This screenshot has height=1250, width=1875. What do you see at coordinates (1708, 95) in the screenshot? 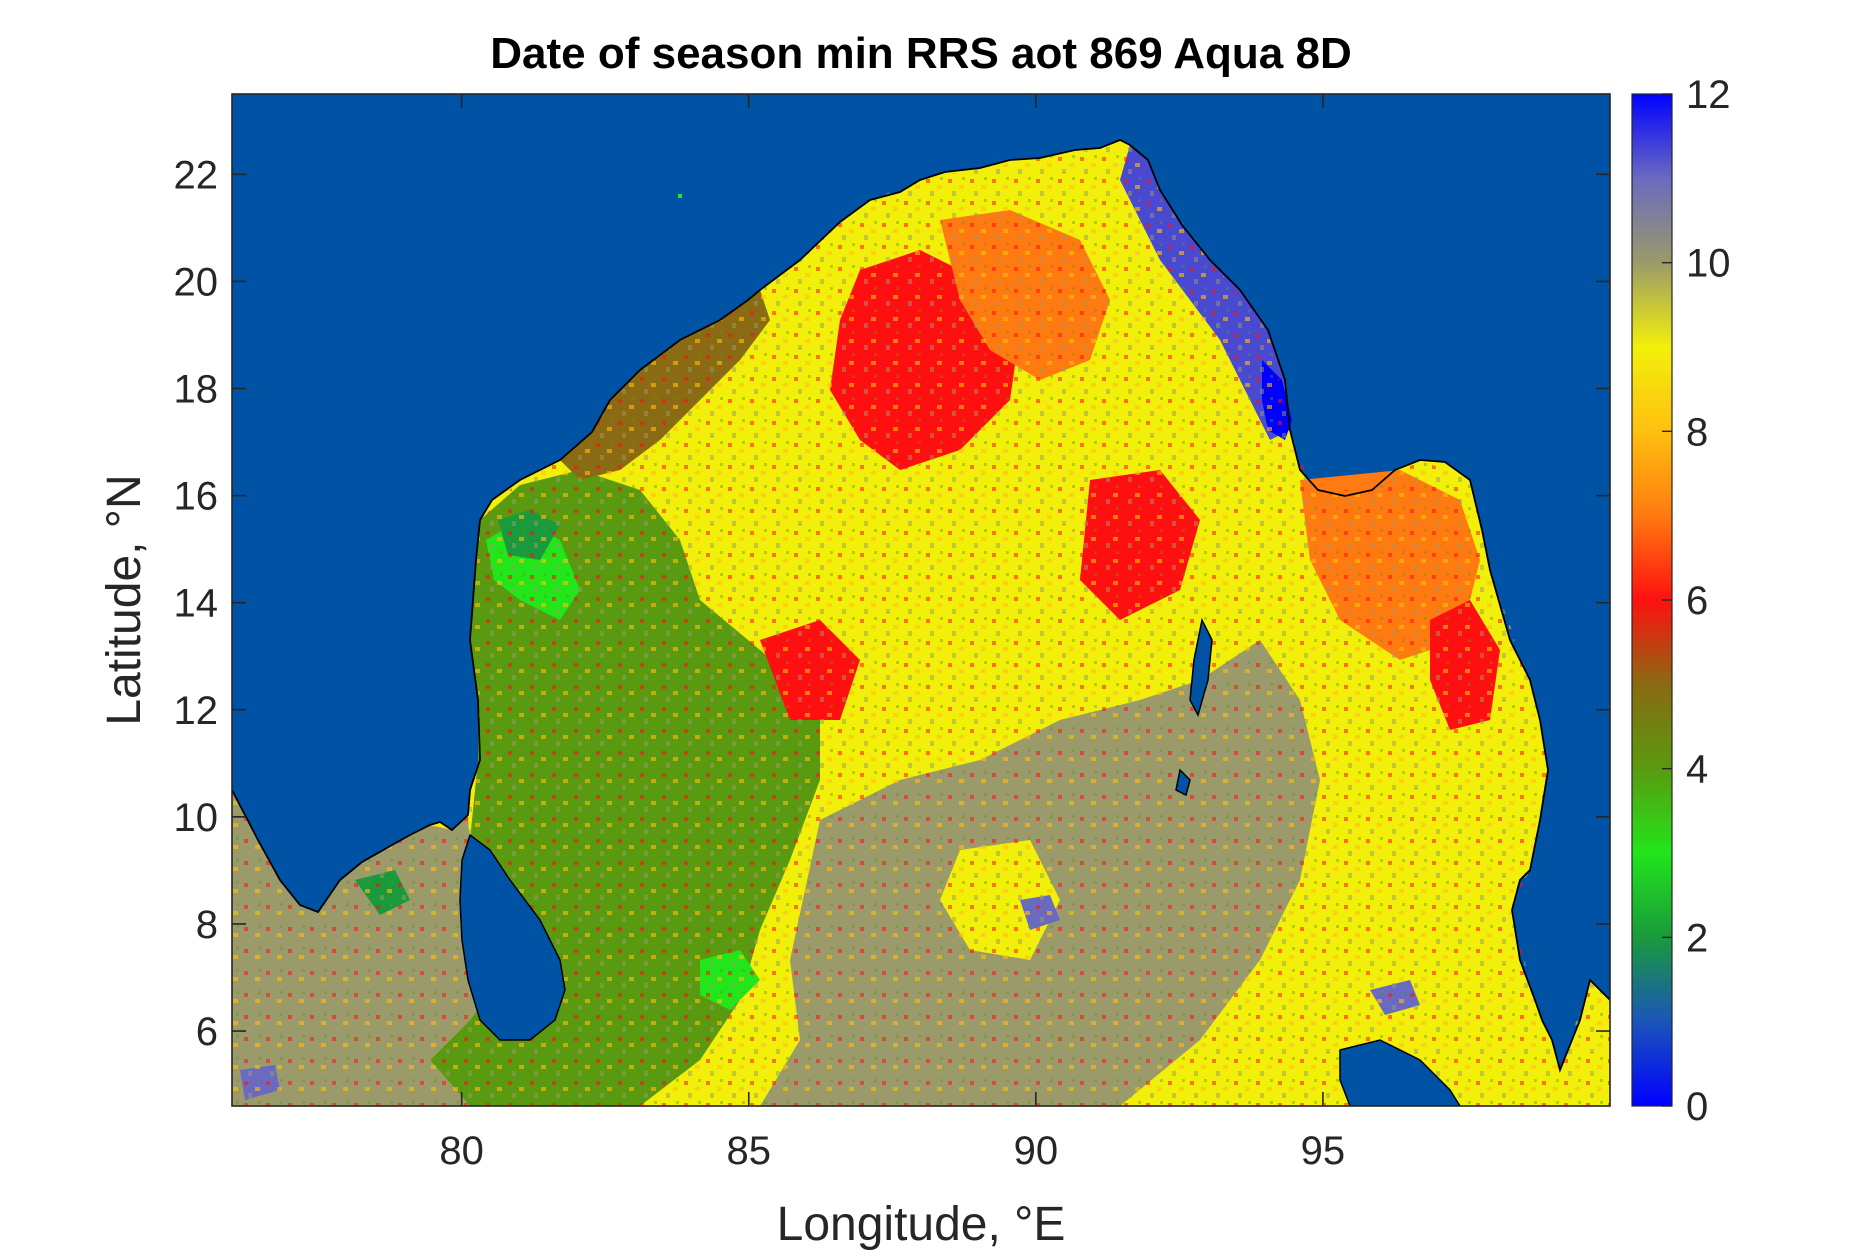
I see `colorbar-tick-label: 12` at bounding box center [1708, 95].